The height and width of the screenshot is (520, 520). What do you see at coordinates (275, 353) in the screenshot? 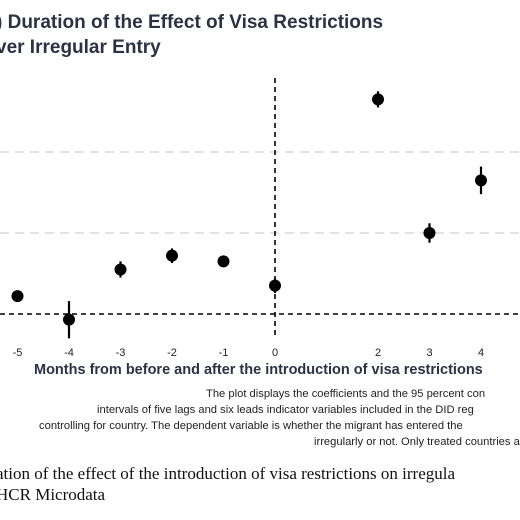
I see `x-tick-label: 0` at bounding box center [275, 353].